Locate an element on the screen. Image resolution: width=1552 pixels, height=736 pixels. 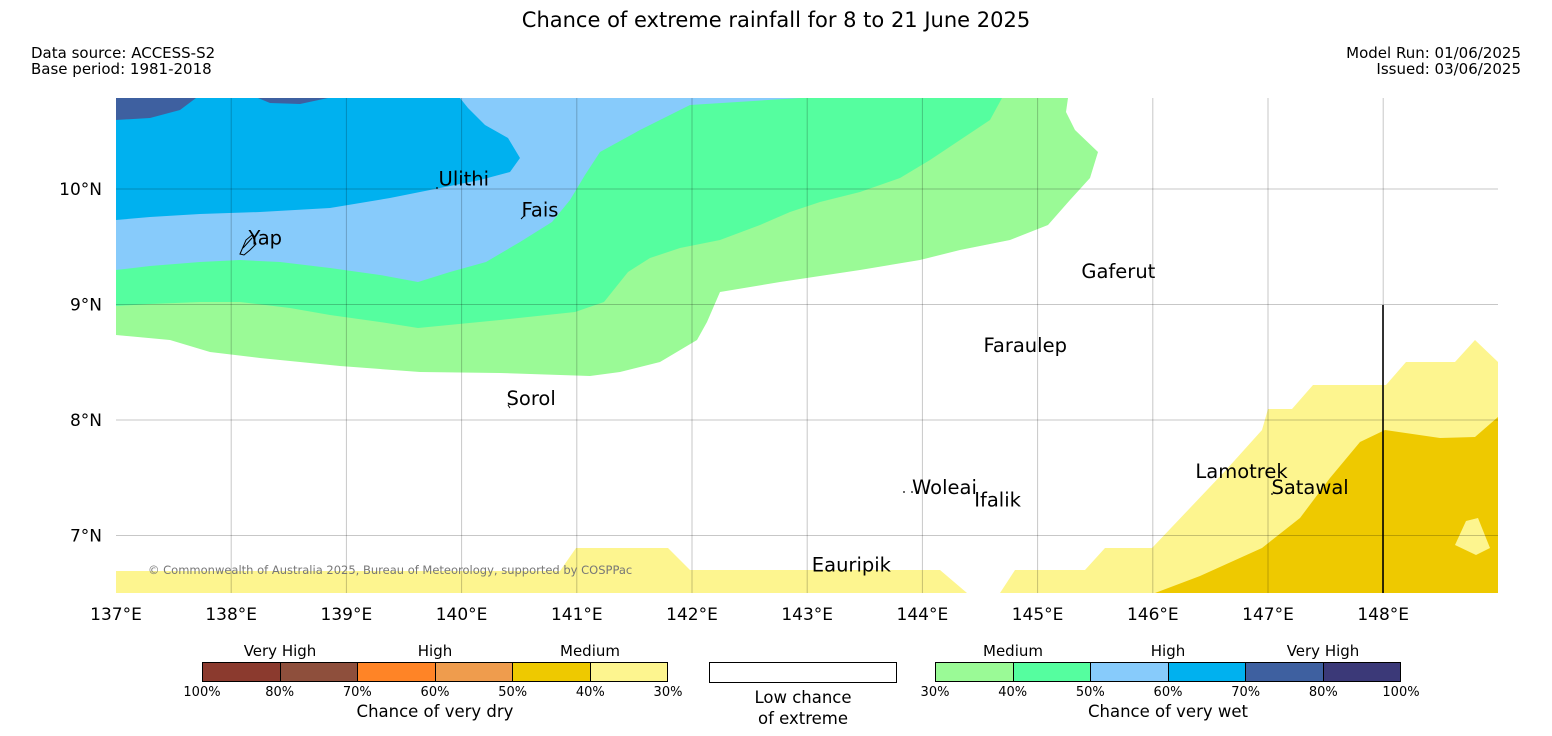
legend-dry-category-medium: Medium is located at coordinates (590, 651).